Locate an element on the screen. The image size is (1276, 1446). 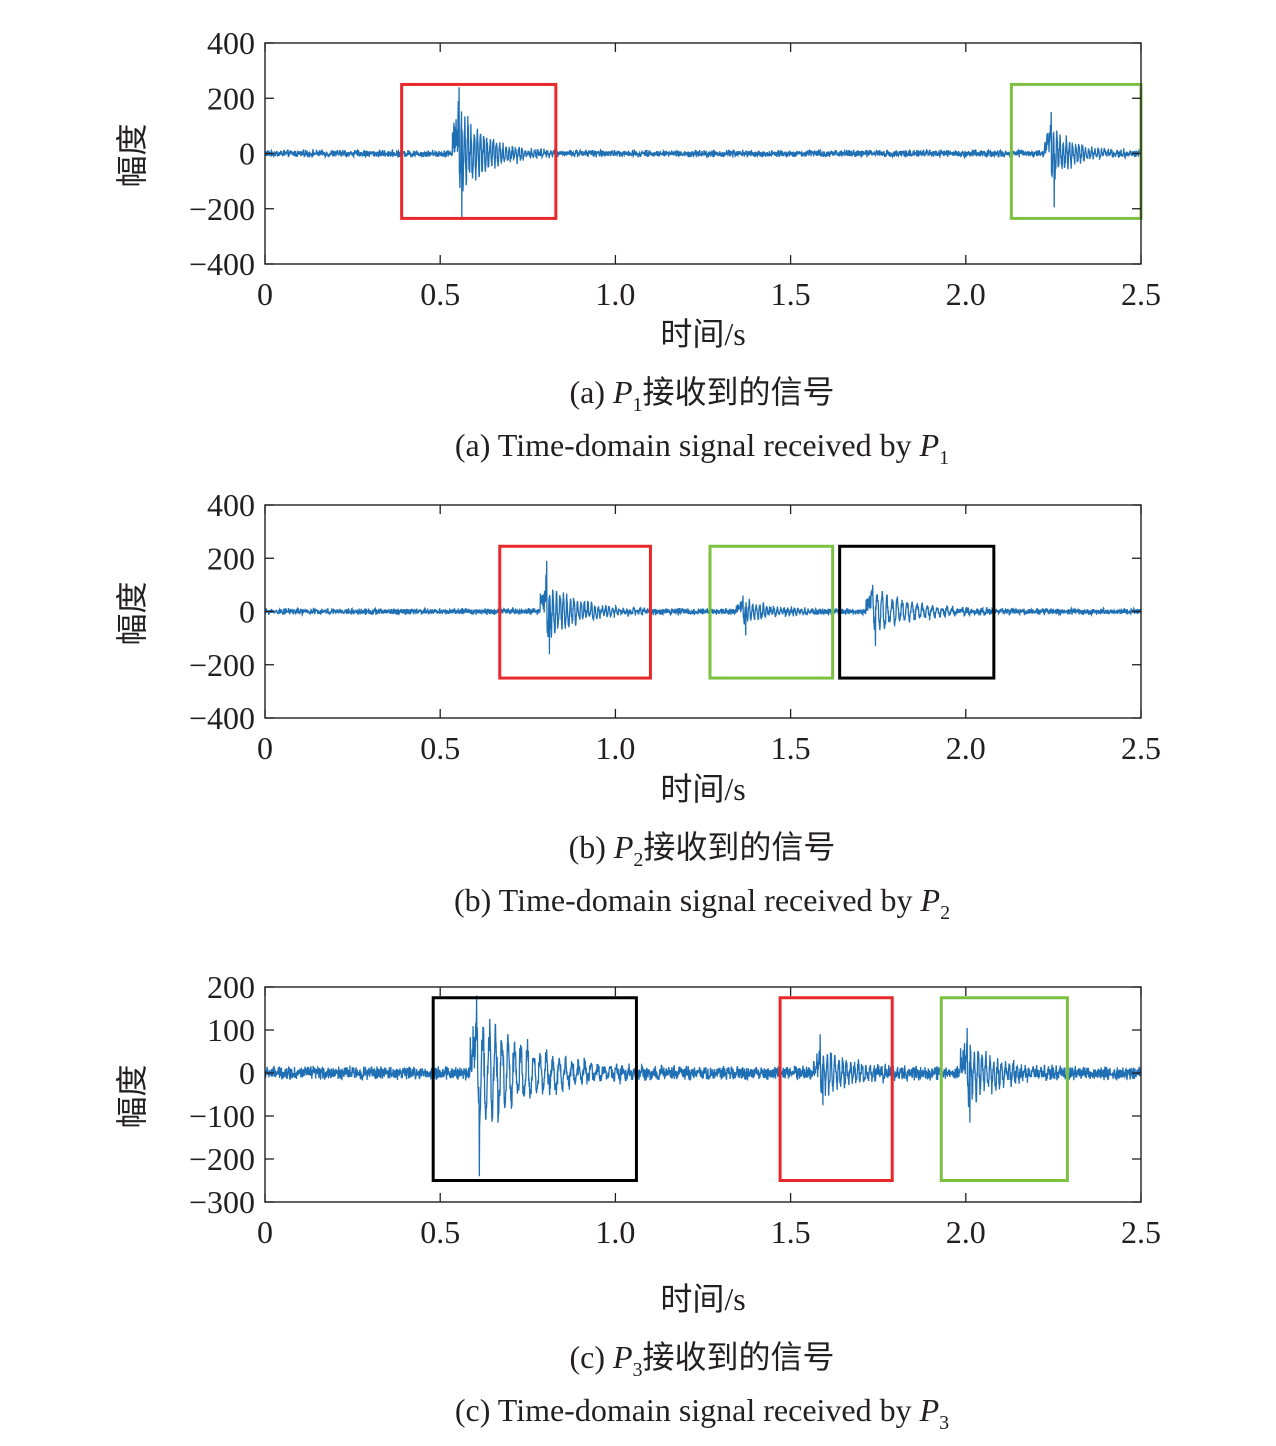
y-tick-label: 100 is located at coordinates (231, 1030).